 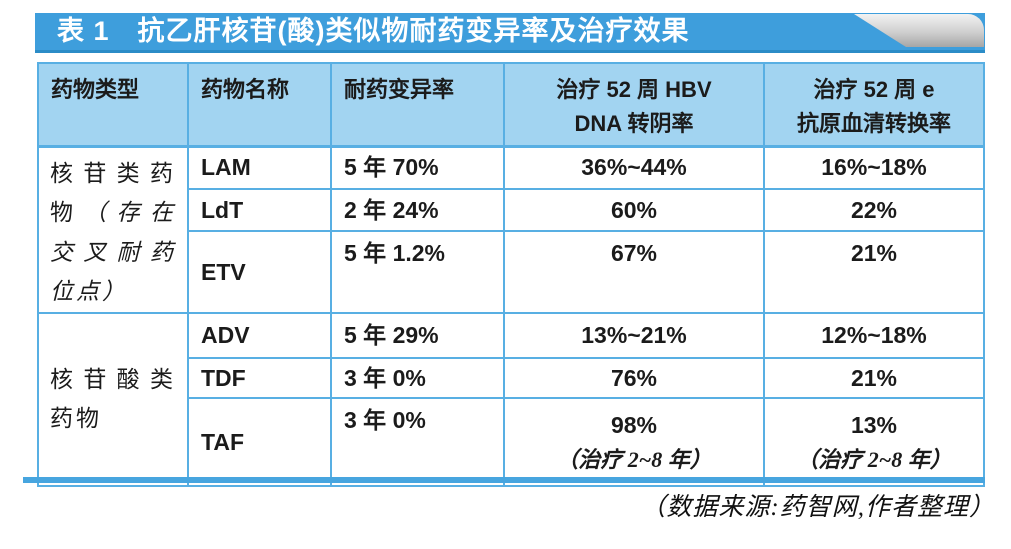 I want to click on group-cell-nucleotide: 核苷酸类药物, so click(x=113, y=399).